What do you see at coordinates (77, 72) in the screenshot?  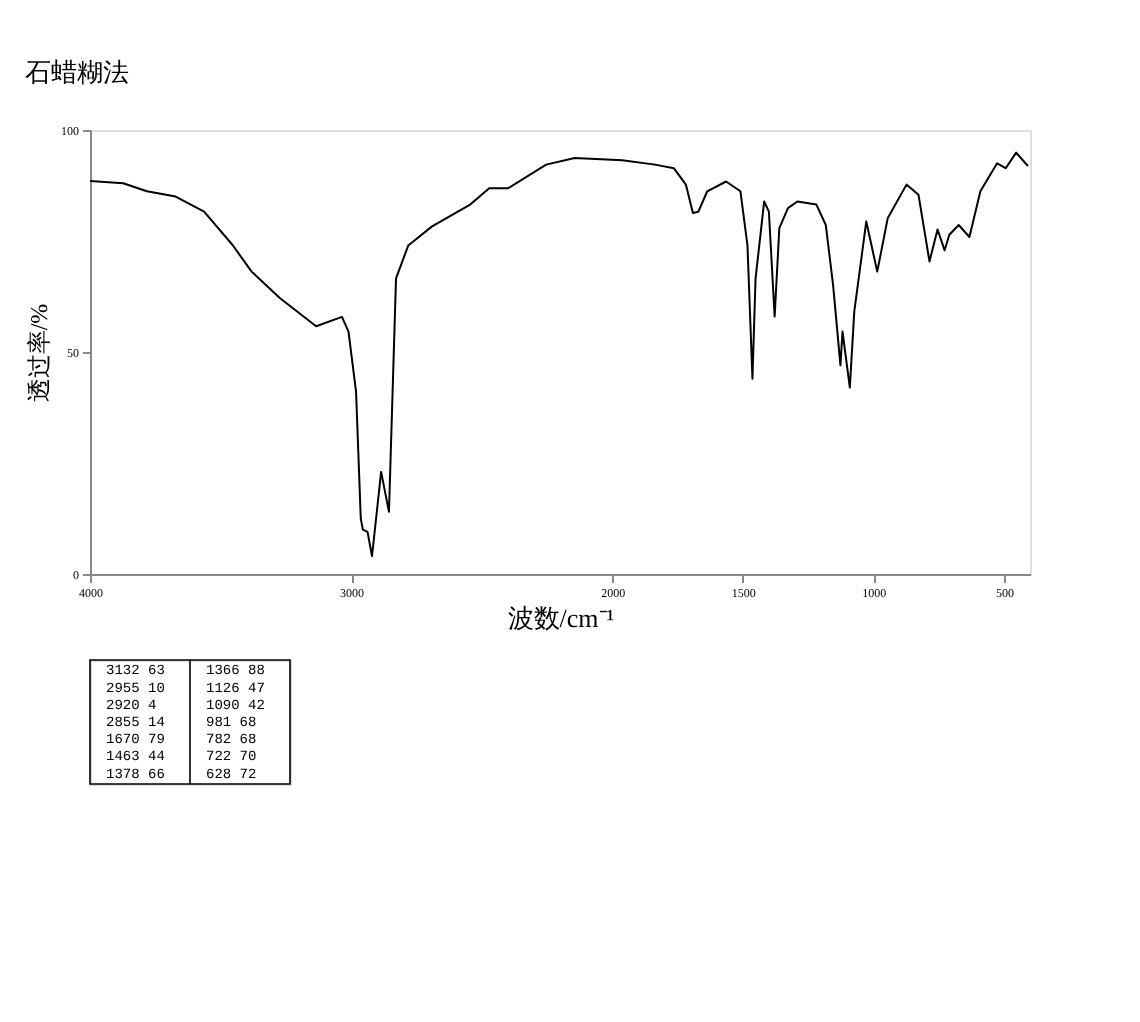 I see `chart-title: 石蜡糊法` at bounding box center [77, 72].